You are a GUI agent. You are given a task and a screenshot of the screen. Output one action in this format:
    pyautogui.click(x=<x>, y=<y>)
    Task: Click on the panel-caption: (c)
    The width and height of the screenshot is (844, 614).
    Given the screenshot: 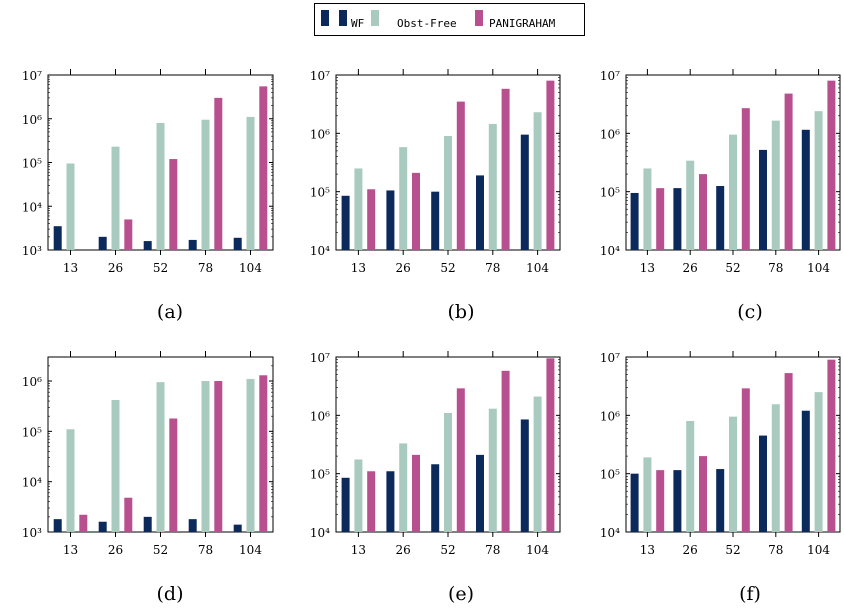 What is the action you would take?
    pyautogui.click(x=749, y=312)
    